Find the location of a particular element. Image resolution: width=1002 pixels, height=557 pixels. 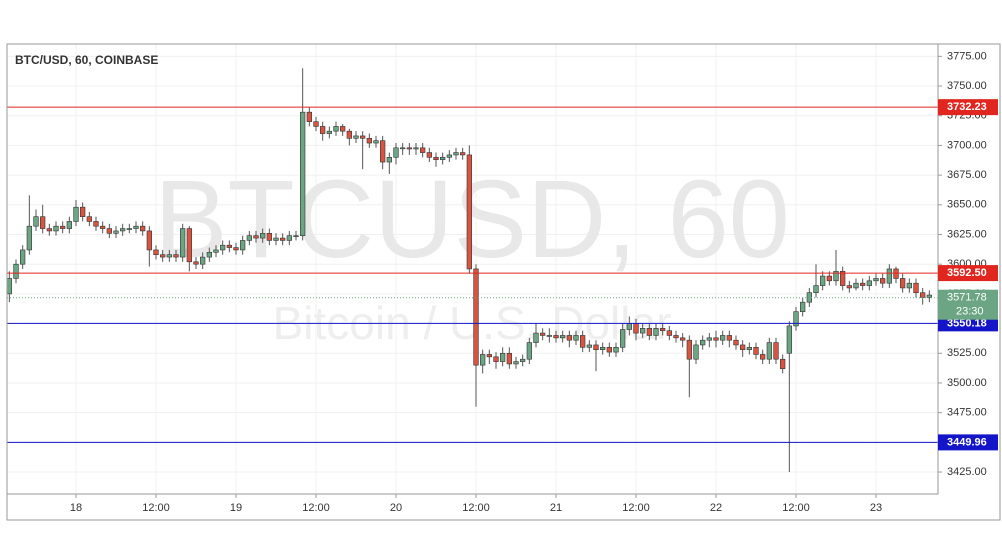

y-tick-label: 3500.00 is located at coordinates (967, 383).